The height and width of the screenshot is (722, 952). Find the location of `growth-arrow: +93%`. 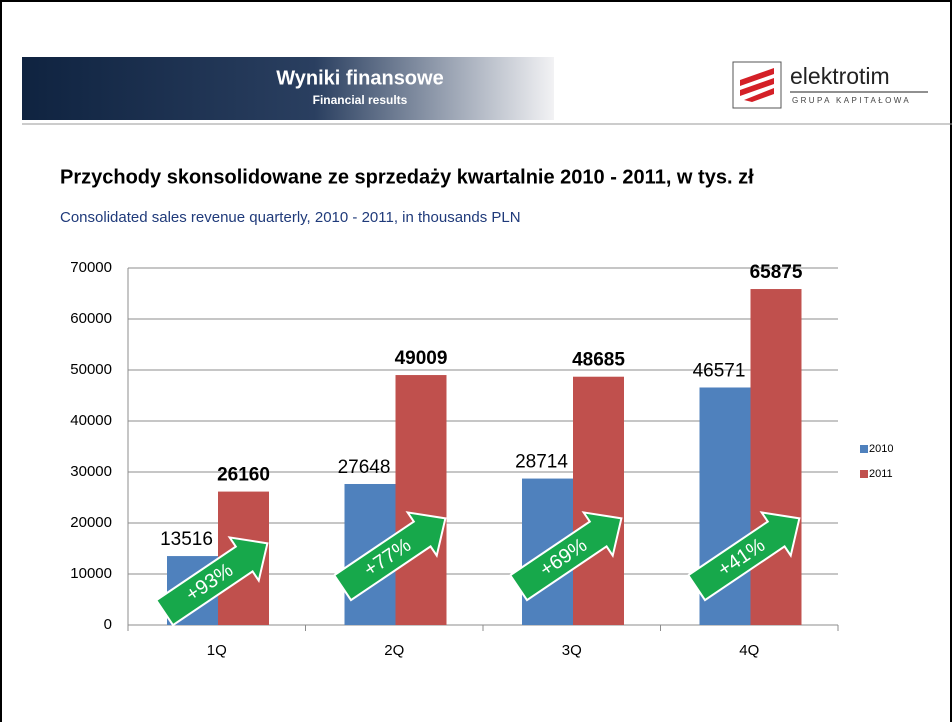

growth-arrow: +93% is located at coordinates (211, 581).